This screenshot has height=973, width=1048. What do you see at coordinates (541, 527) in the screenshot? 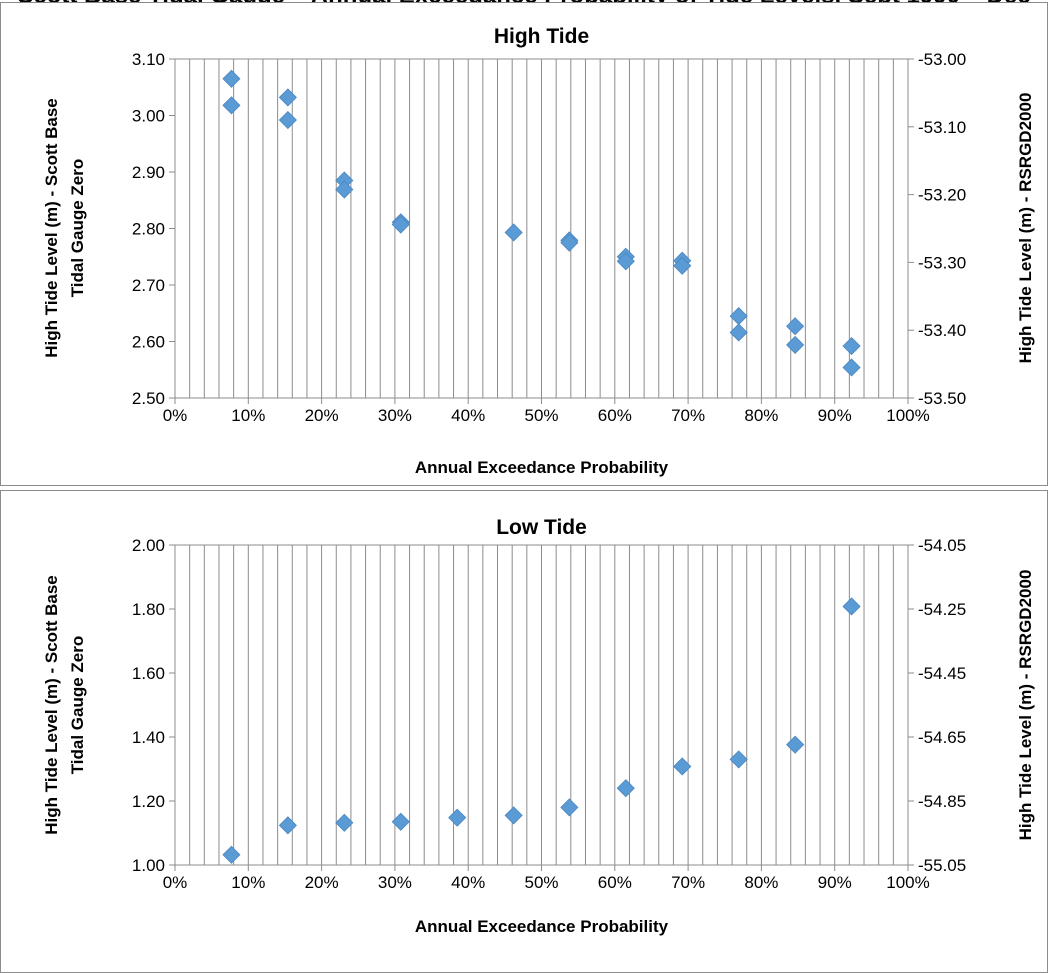
I see `chart-title: Low Tide` at bounding box center [541, 527].